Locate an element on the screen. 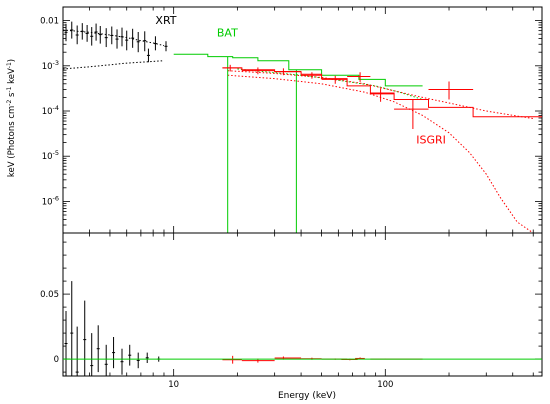 The width and height of the screenshot is (550, 404). y-tick-label: 0.05 is located at coordinates (49, 295).